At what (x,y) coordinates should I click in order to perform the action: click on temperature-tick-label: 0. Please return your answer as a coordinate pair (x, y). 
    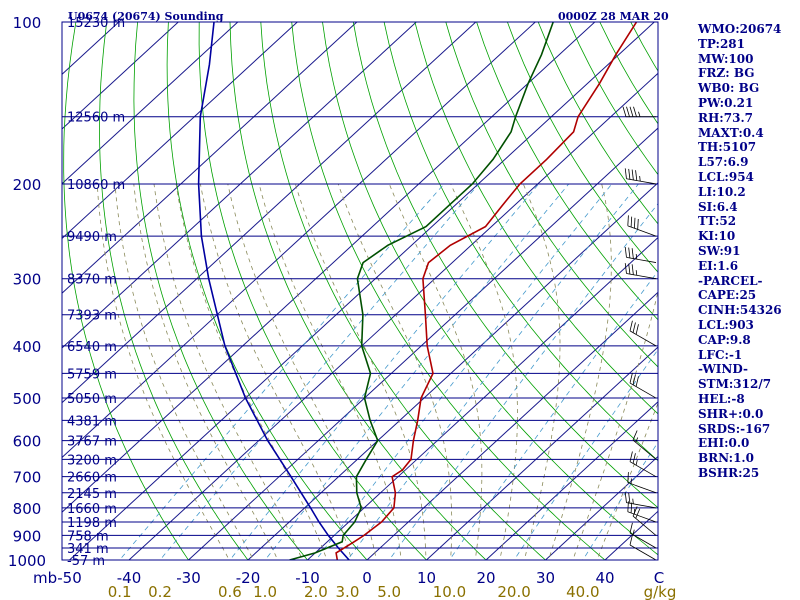
    Looking at the image, I should click on (367, 578).